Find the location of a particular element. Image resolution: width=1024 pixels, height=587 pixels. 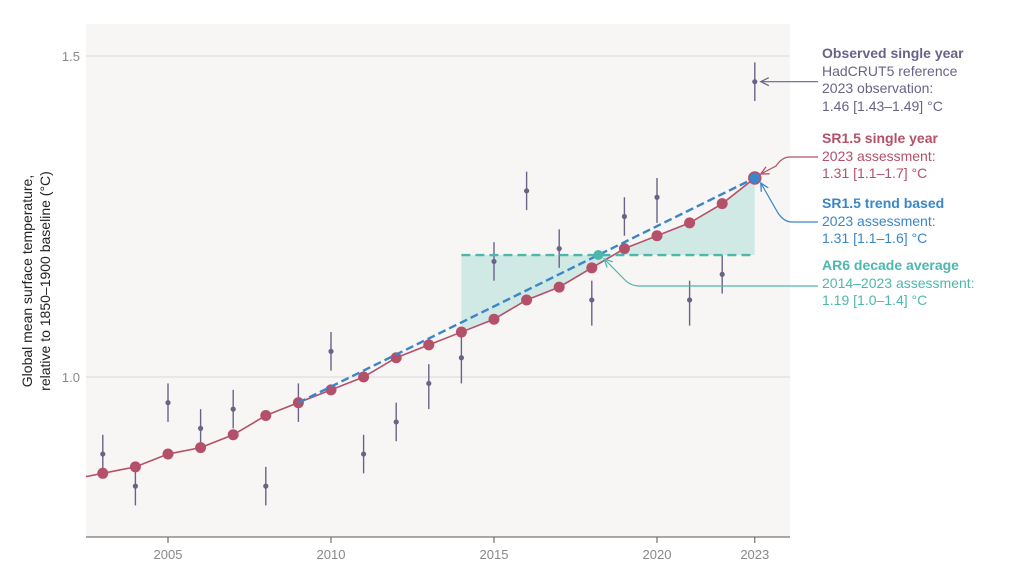

annotation-sr15-single-line-2: 1.31 [1.1–1.7] °C is located at coordinates (875, 173).